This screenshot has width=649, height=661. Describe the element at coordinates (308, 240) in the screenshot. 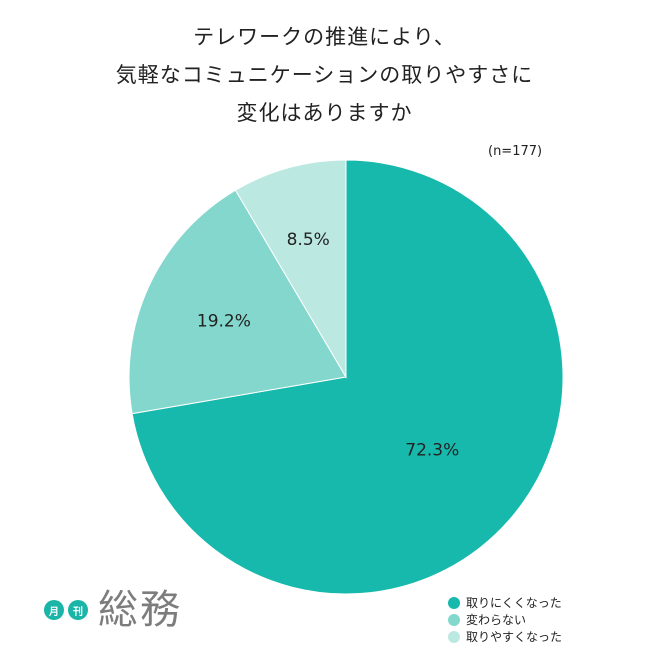

I see `pie-label-easier: 8.5%` at that location.